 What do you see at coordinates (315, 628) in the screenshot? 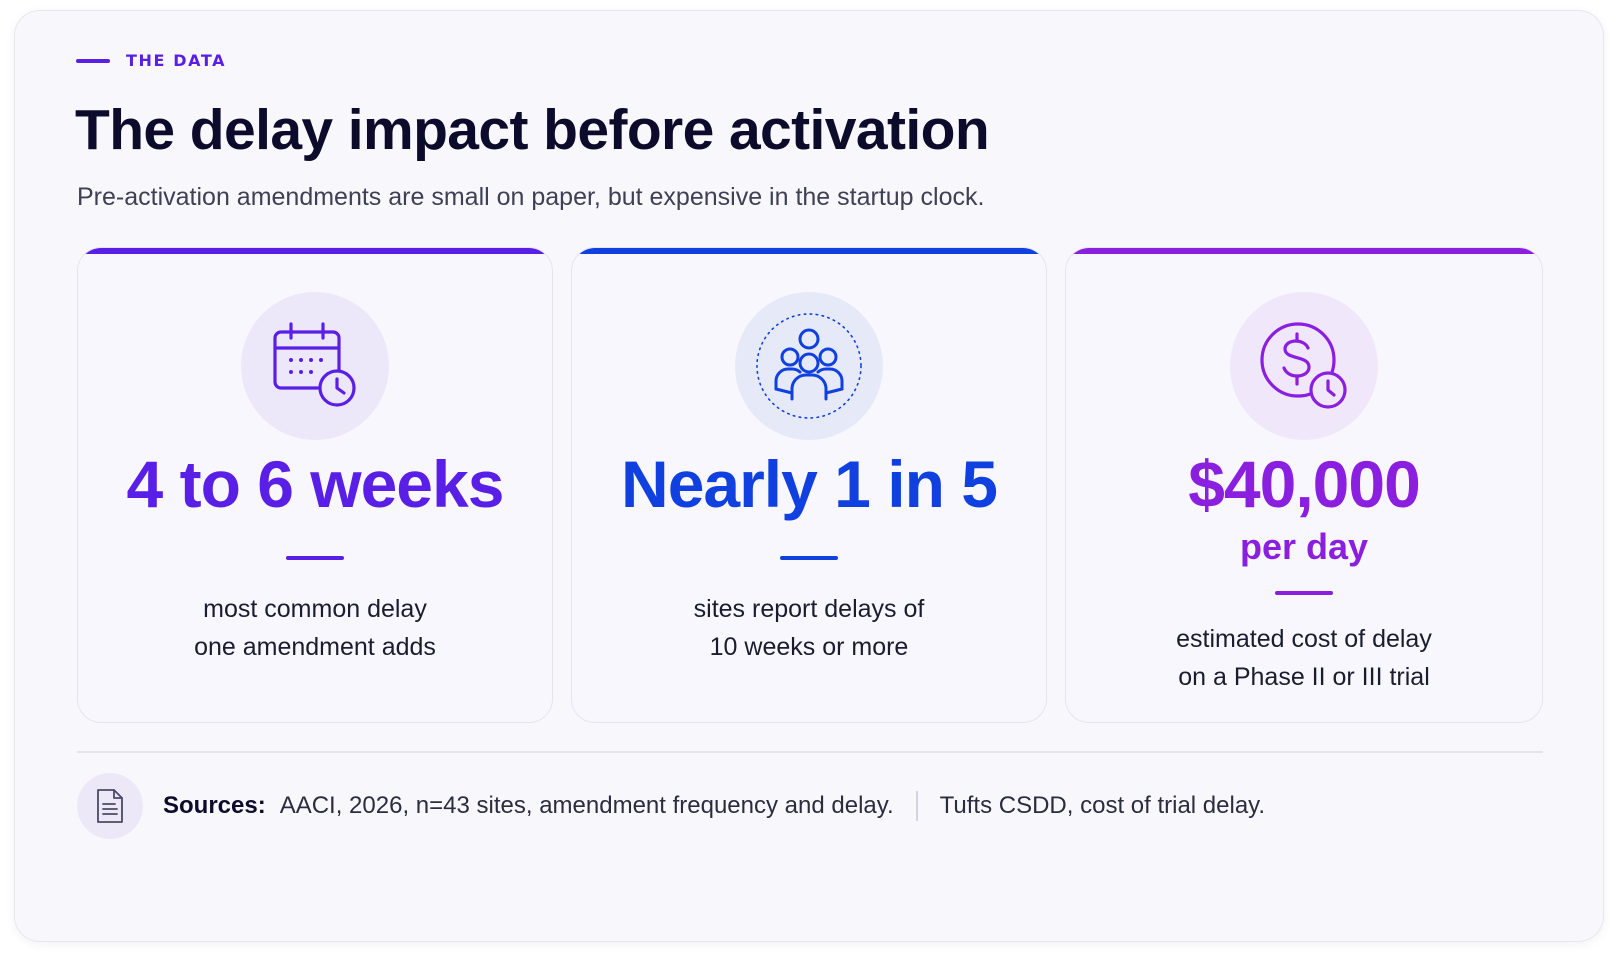
I see `stat-description: most common delay one amendment adds` at bounding box center [315, 628].